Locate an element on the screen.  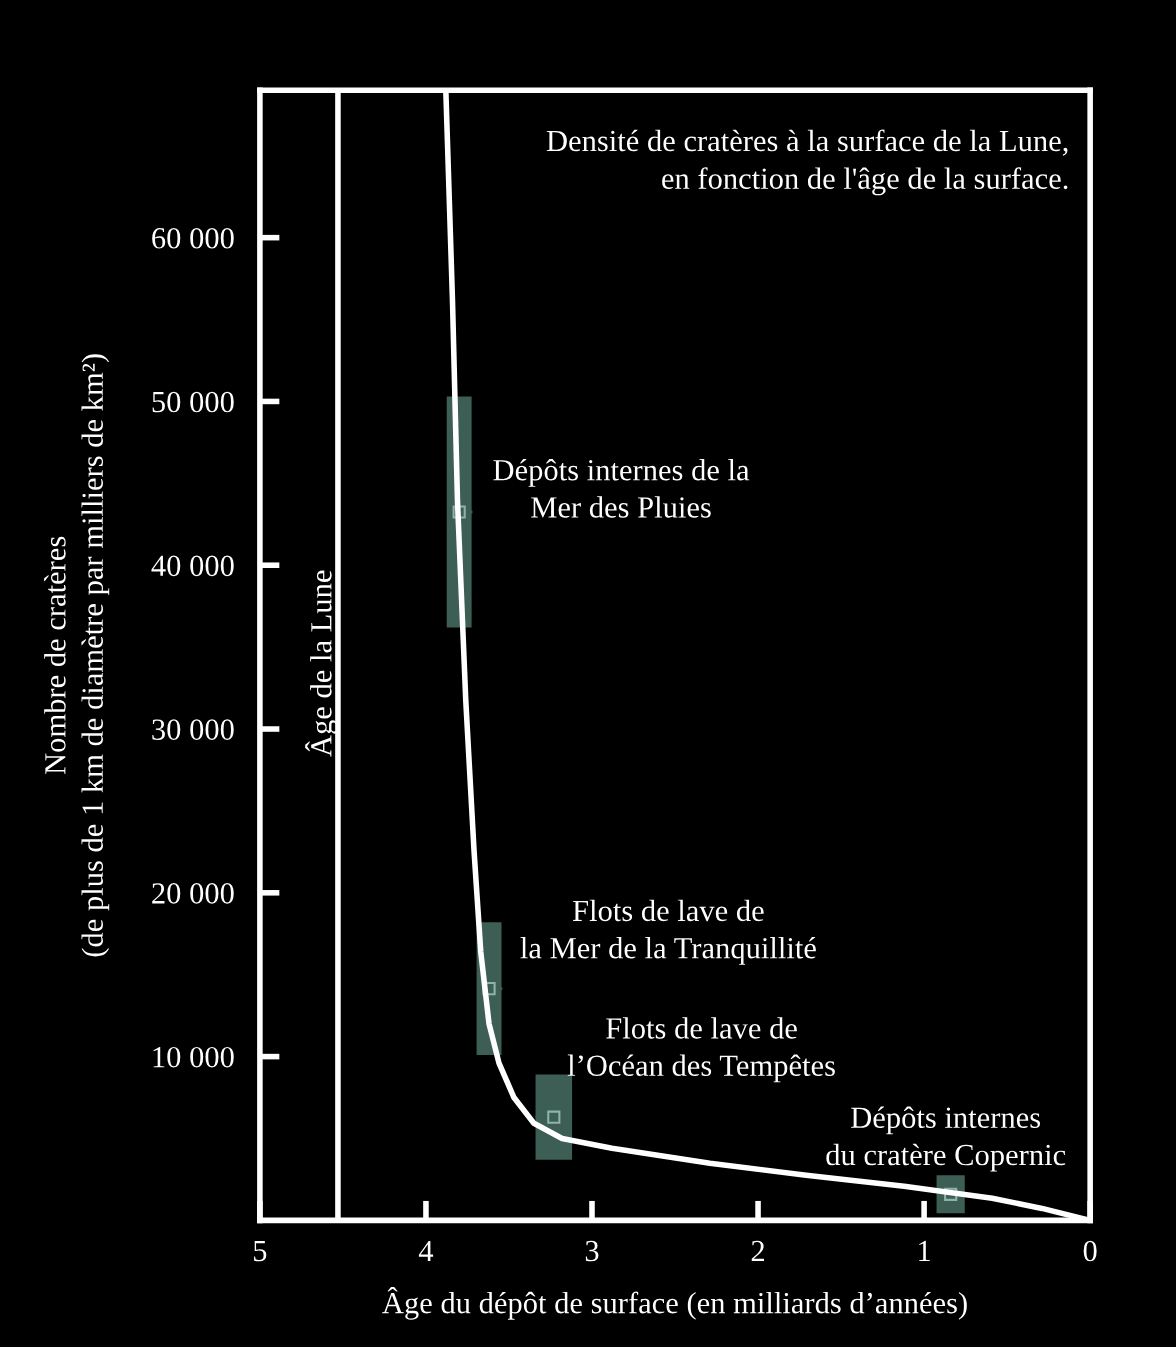
x-tick-label: 5 is located at coordinates (260, 1251).